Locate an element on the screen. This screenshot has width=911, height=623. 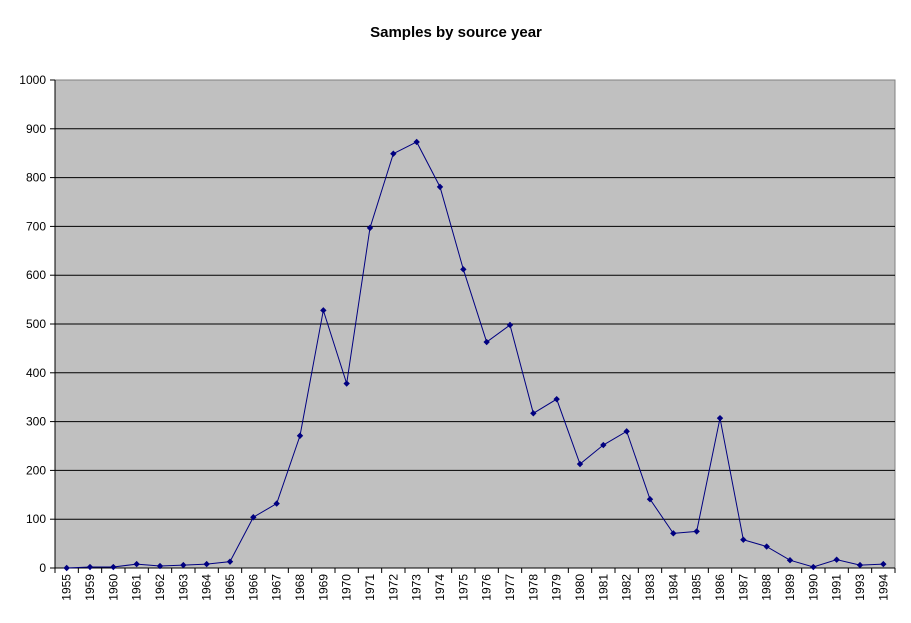
y-tick-label: 1000 is located at coordinates (32, 80).